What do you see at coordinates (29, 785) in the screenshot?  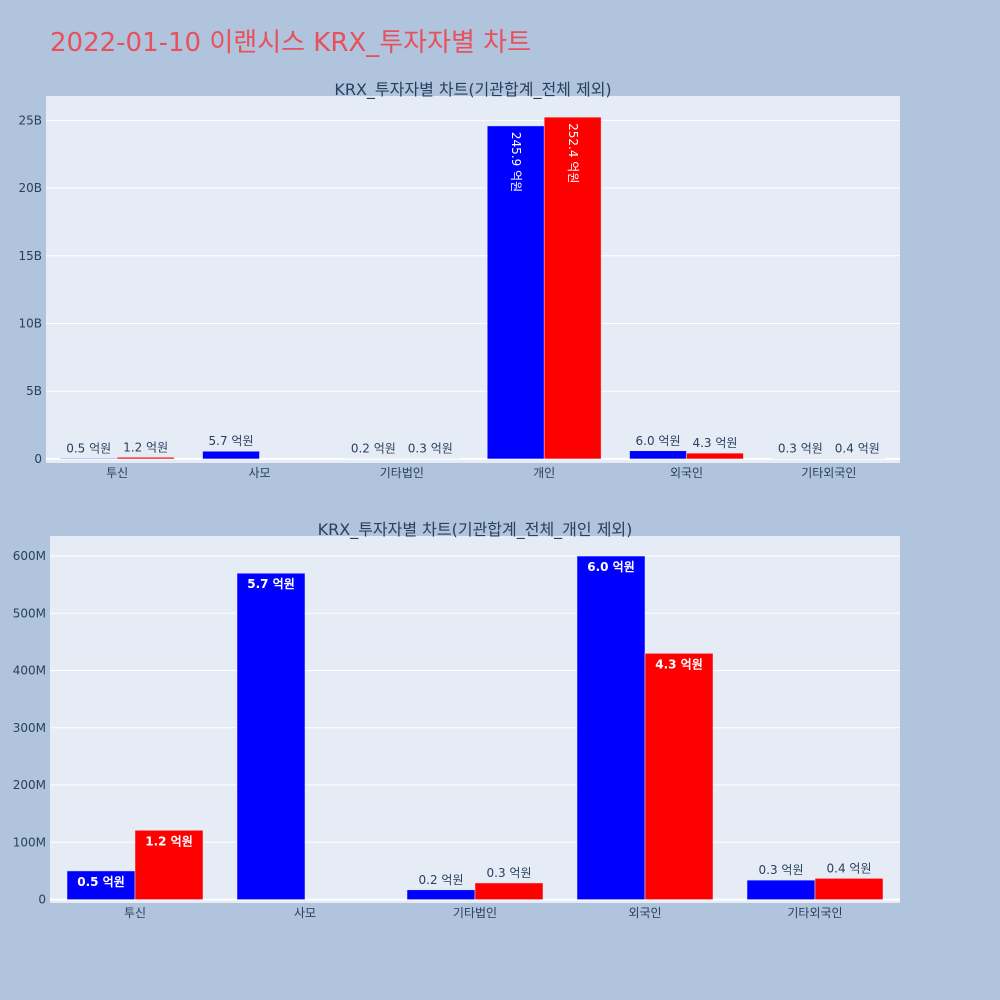 I see `y-tick-label: 200M` at bounding box center [29, 785].